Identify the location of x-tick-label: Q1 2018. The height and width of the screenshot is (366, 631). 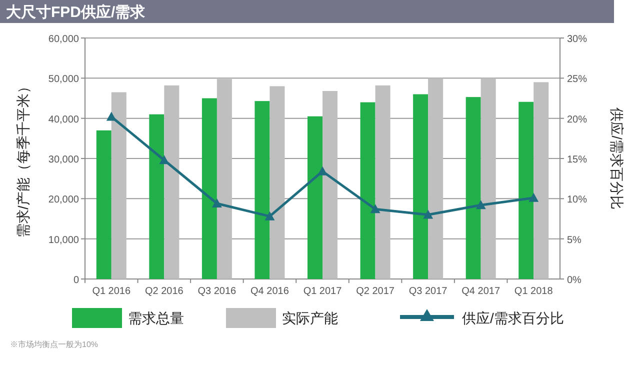
(534, 291).